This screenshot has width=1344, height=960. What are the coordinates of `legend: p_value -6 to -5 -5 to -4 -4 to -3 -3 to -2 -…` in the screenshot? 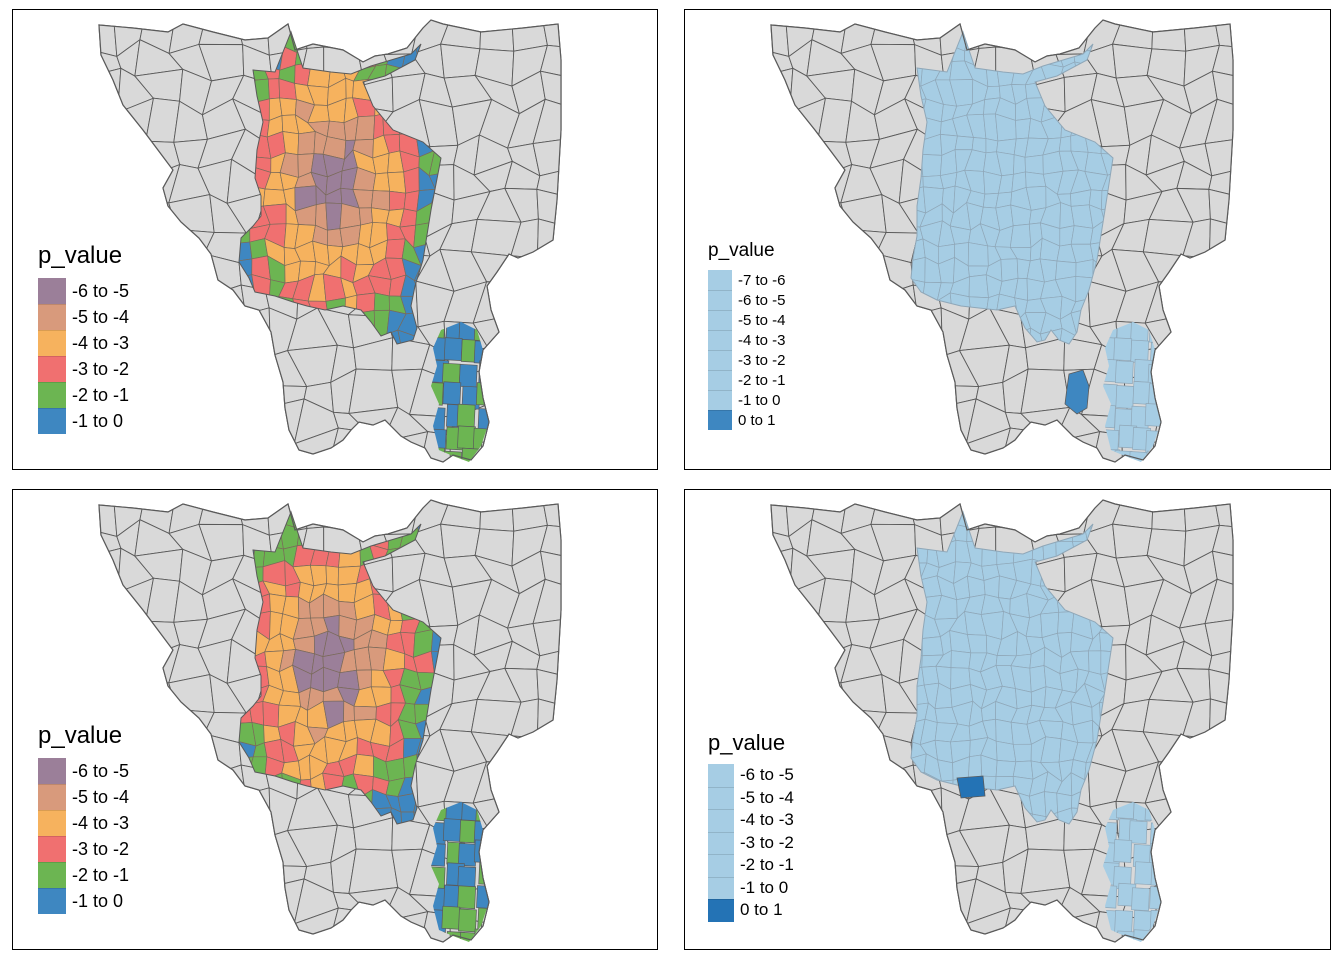 It's located at (751, 826).